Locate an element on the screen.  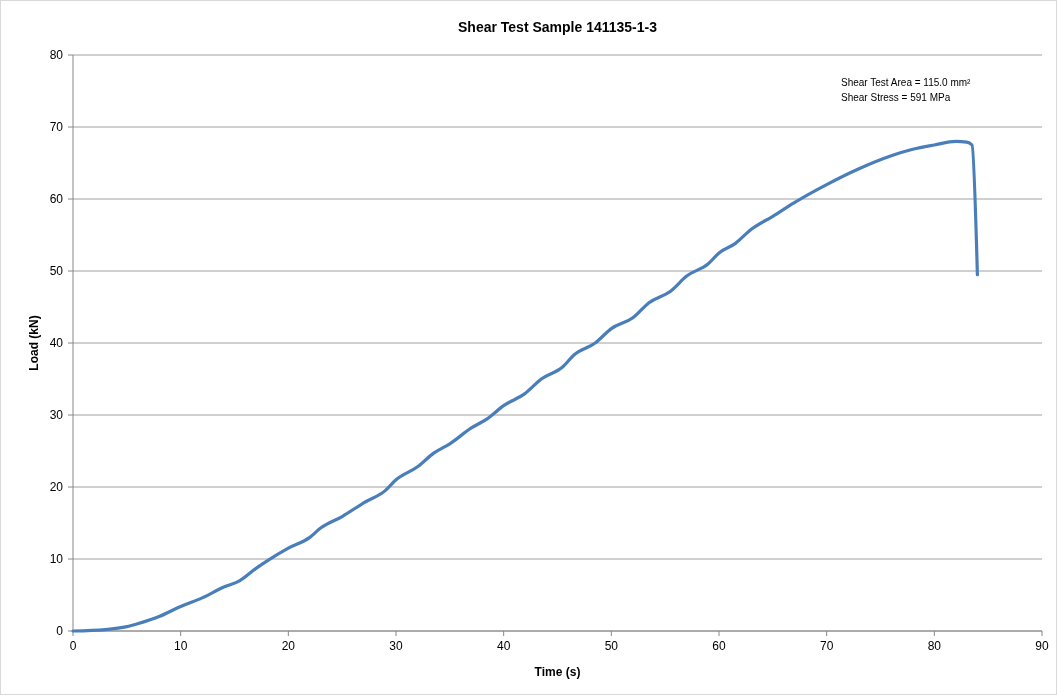
y-tick-label: 70 is located at coordinates (56, 127).